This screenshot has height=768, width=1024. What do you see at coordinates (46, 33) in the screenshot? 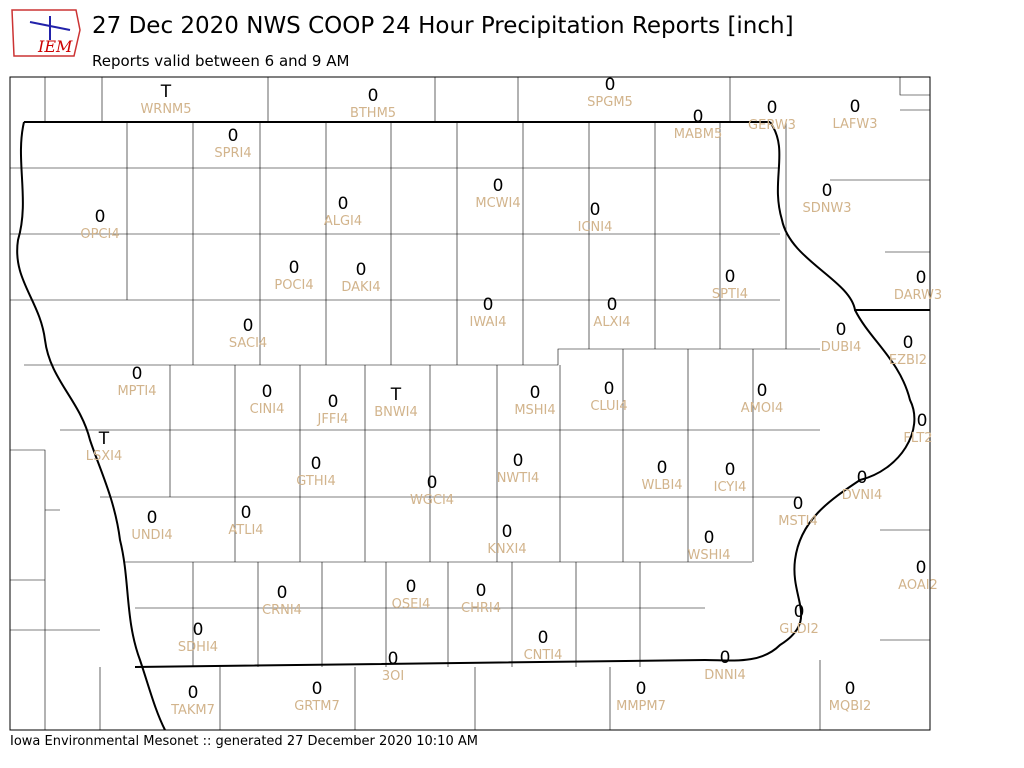
I see `logo: IEM` at bounding box center [46, 33].